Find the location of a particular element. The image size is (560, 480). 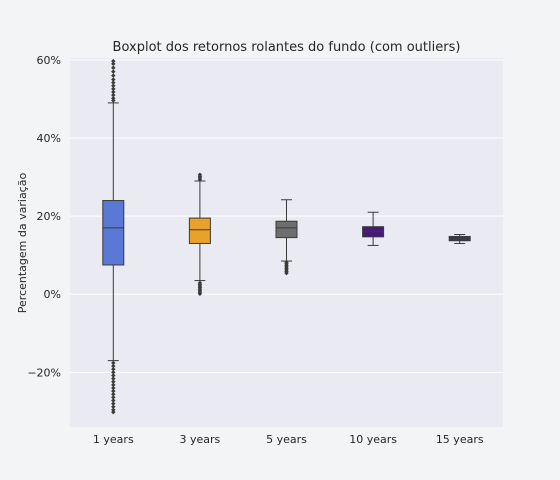

x-tick-label: 10 years is located at coordinates (373, 439).